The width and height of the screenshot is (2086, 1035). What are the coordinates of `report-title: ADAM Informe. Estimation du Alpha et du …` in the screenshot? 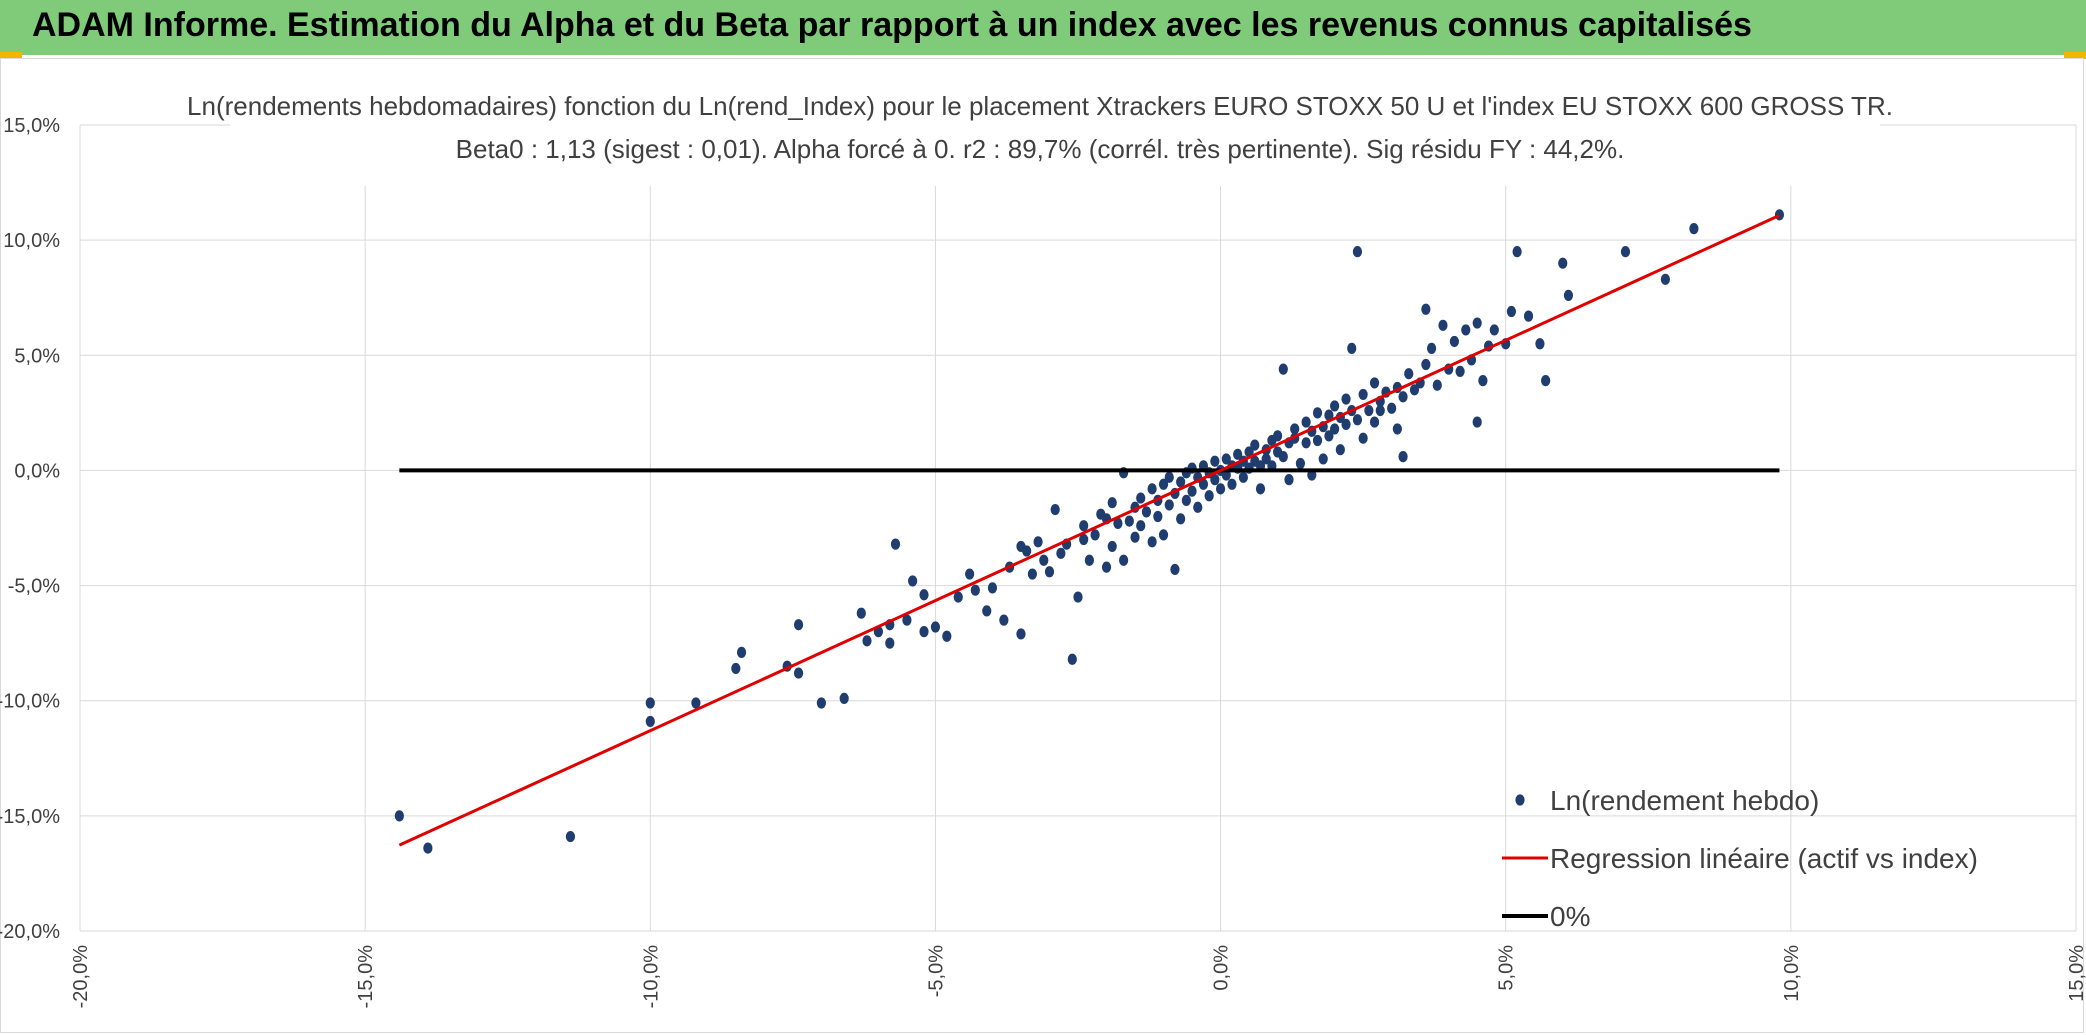 It's located at (892, 25).